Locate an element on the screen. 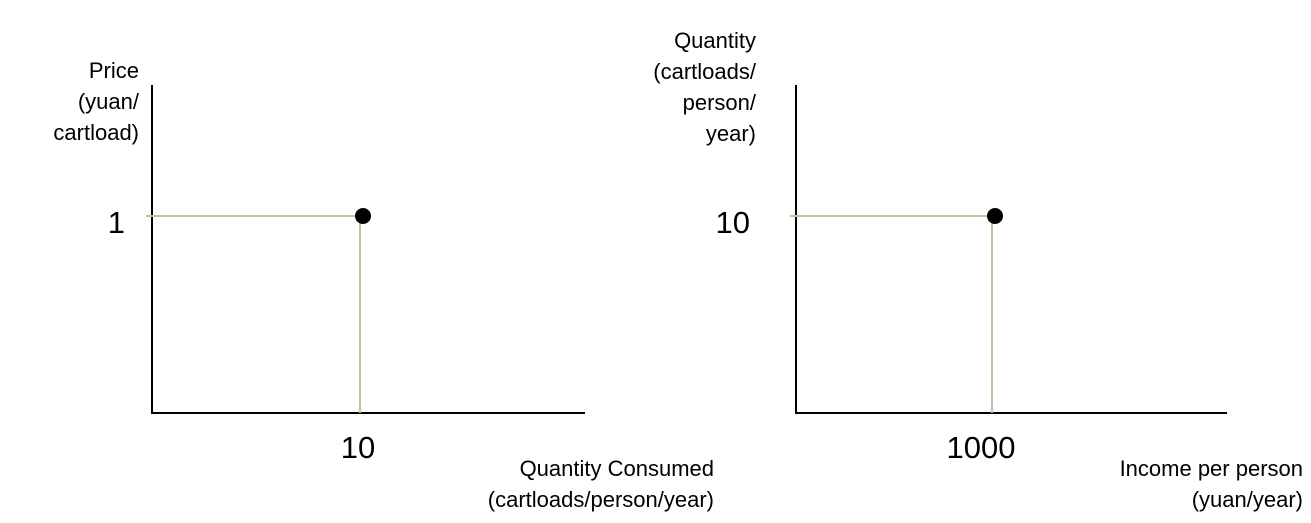  chart1-data-point is located at coordinates (363, 216).